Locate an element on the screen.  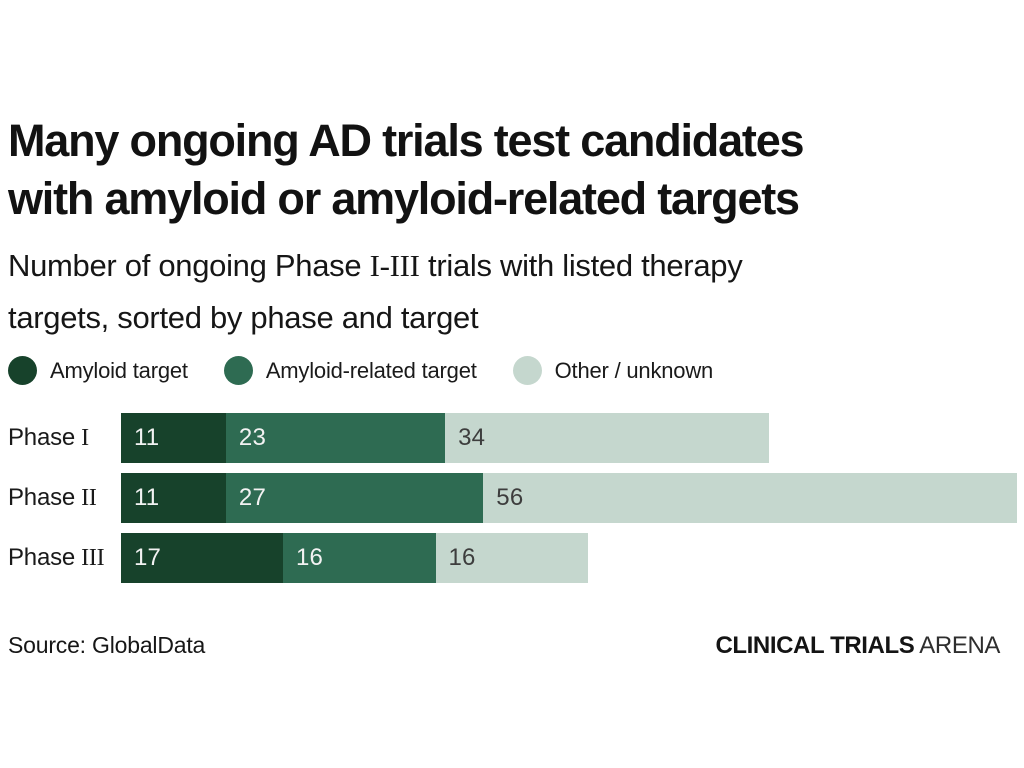
legend-item: Amyloid-related target is located at coordinates (350, 370).